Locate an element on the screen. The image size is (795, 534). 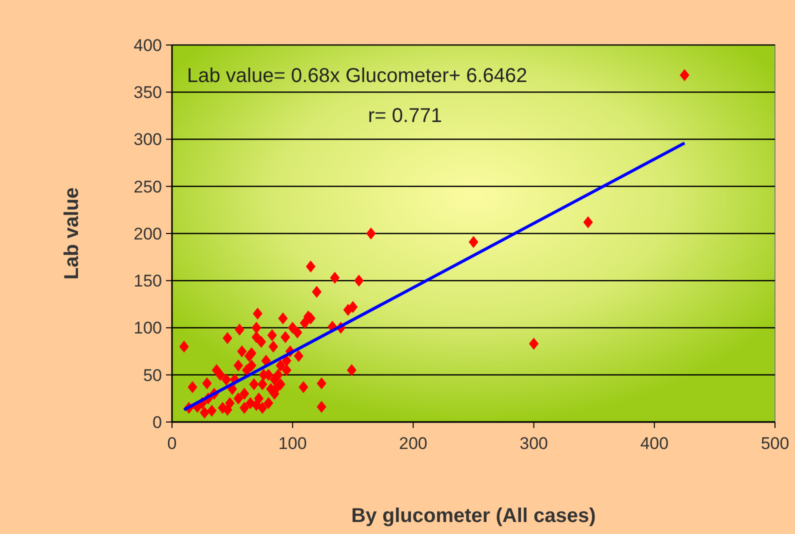
y-tick-label: 250 is located at coordinates (148, 186).